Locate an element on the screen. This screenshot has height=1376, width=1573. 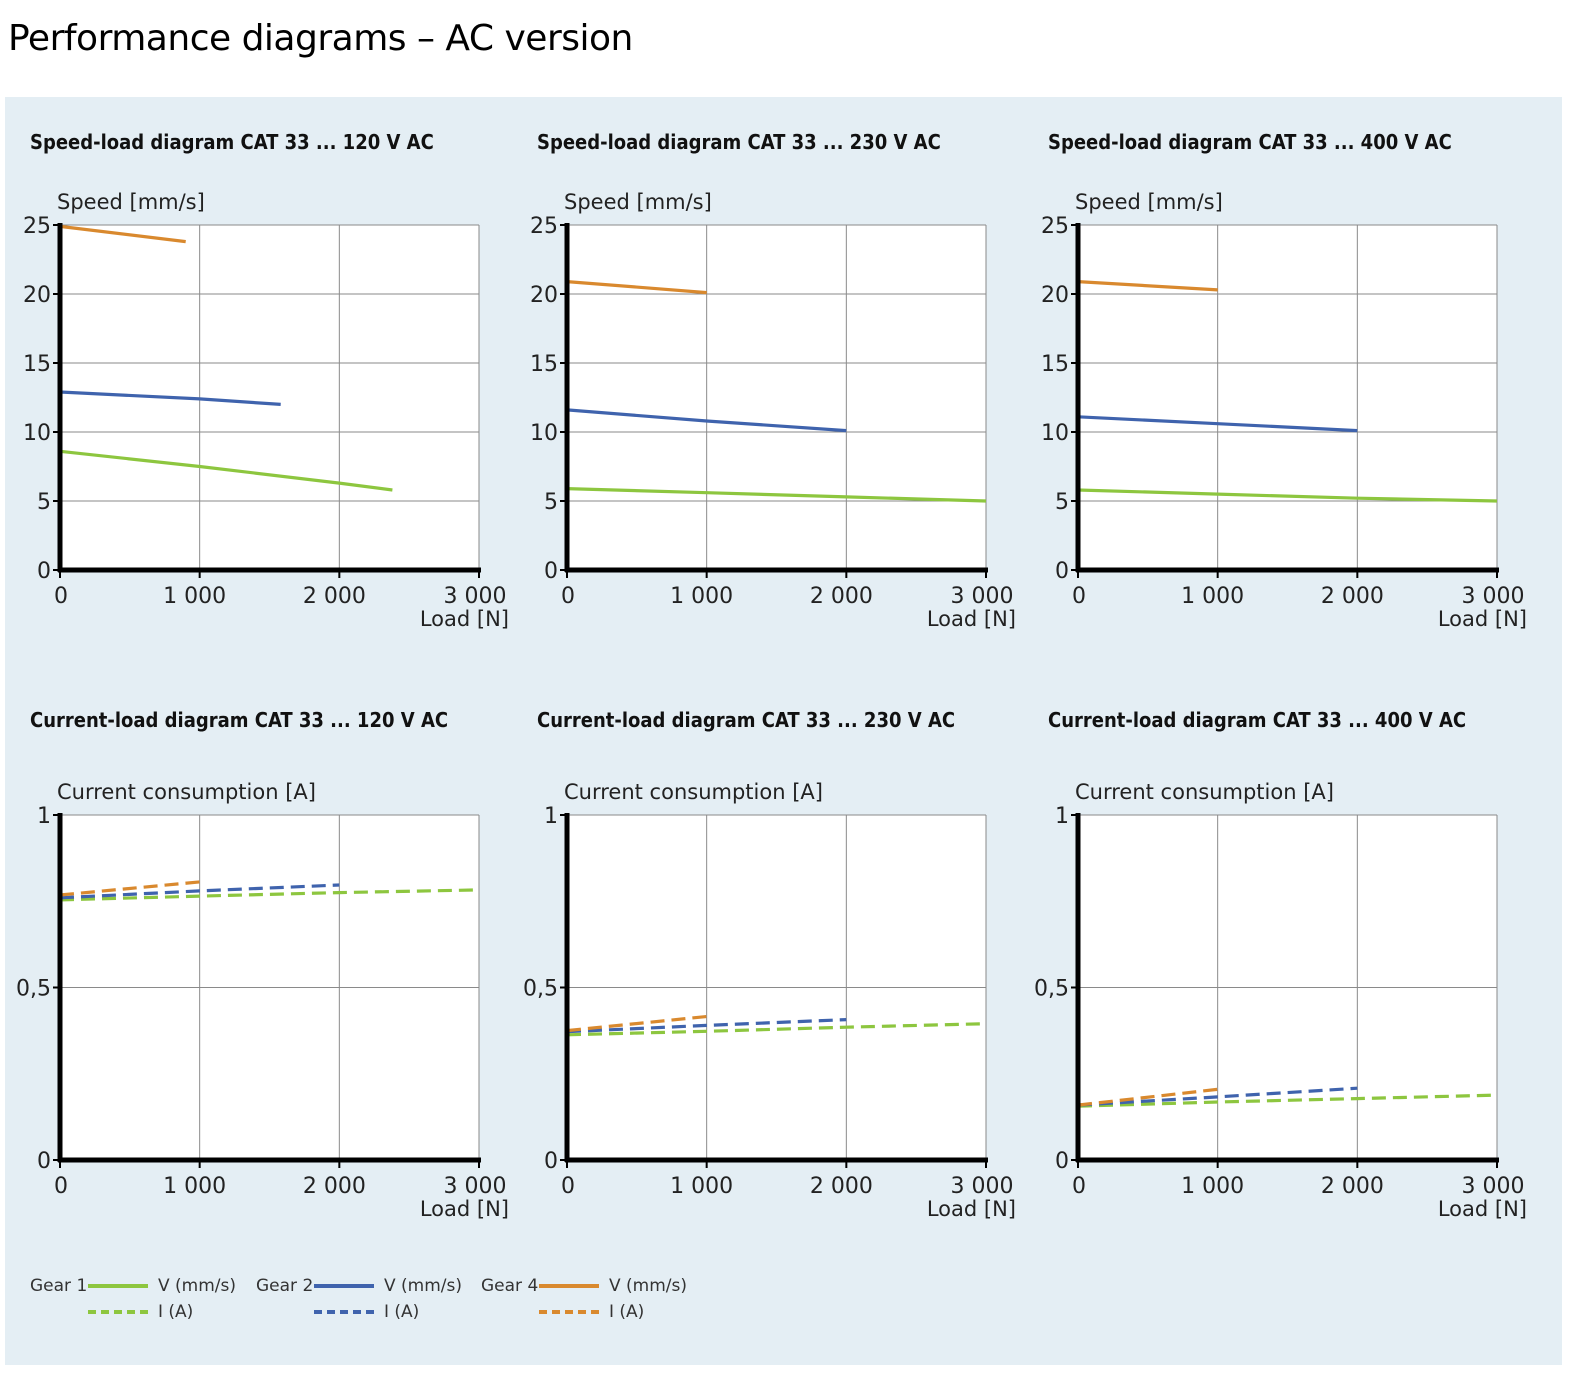
legend-gear-label: Gear 1 is located at coordinates (59, 1286).